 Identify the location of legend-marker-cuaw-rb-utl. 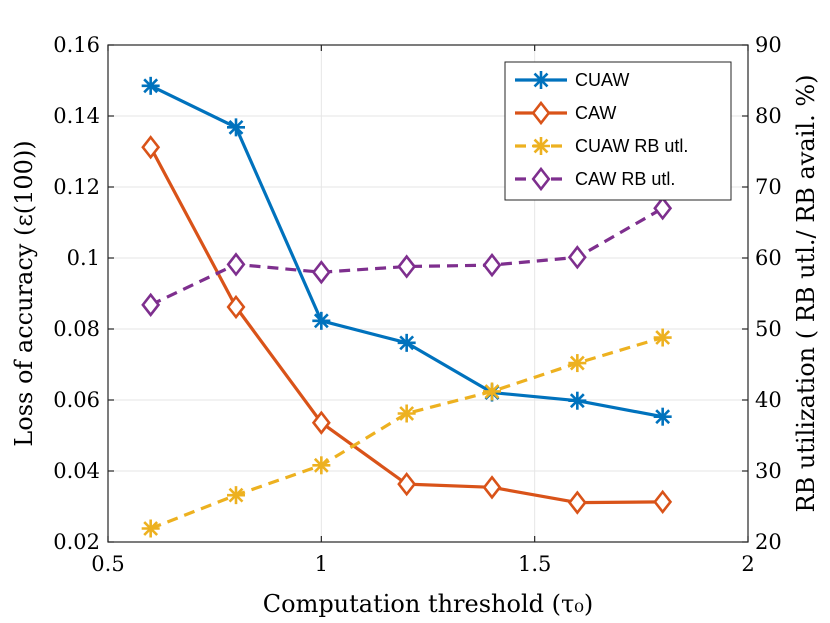
(541, 146).